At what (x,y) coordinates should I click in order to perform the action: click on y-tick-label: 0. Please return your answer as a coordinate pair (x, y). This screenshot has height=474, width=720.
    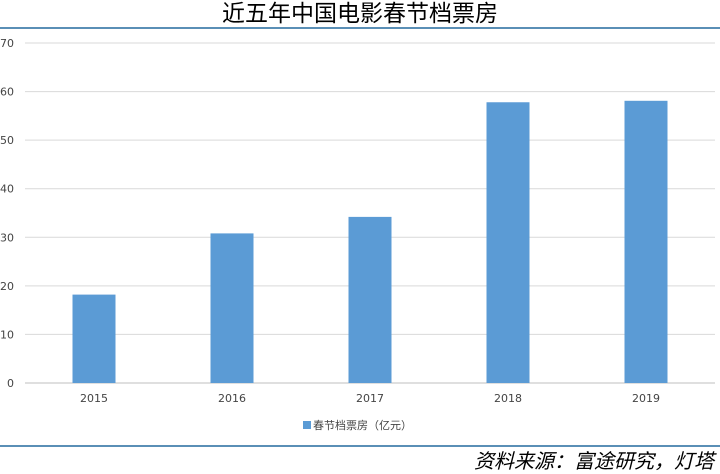
    Looking at the image, I should click on (10, 383).